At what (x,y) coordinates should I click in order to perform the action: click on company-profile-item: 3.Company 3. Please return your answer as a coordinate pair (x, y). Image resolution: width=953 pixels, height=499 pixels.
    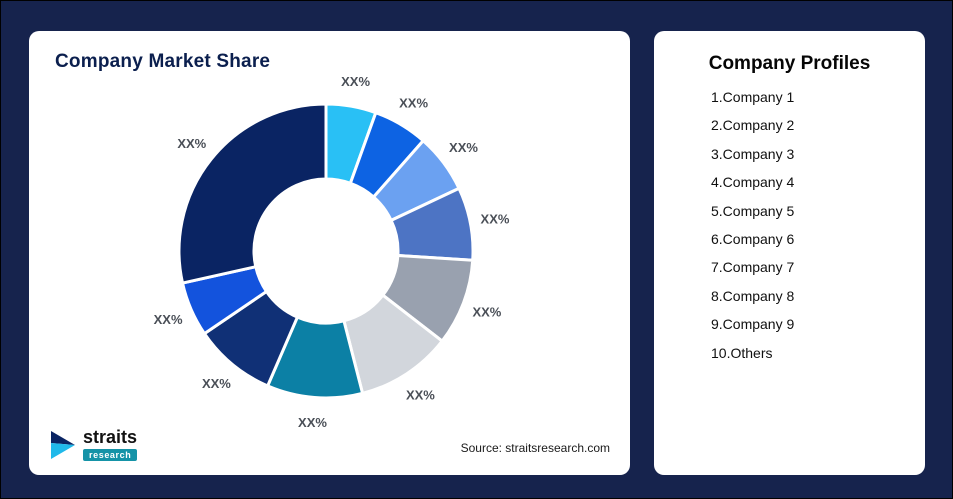
    Looking at the image, I should click on (753, 153).